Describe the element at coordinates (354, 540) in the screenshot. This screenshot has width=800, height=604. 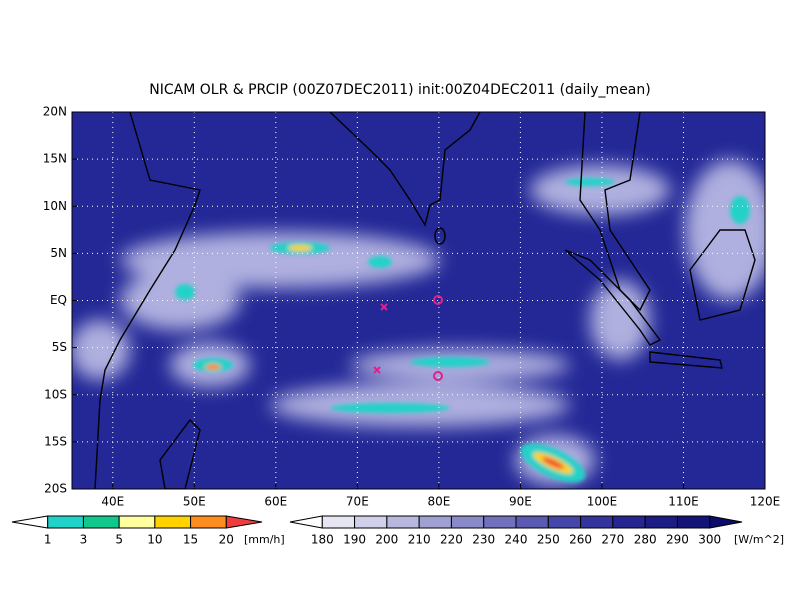
I see `colorbar-label: 190` at that location.